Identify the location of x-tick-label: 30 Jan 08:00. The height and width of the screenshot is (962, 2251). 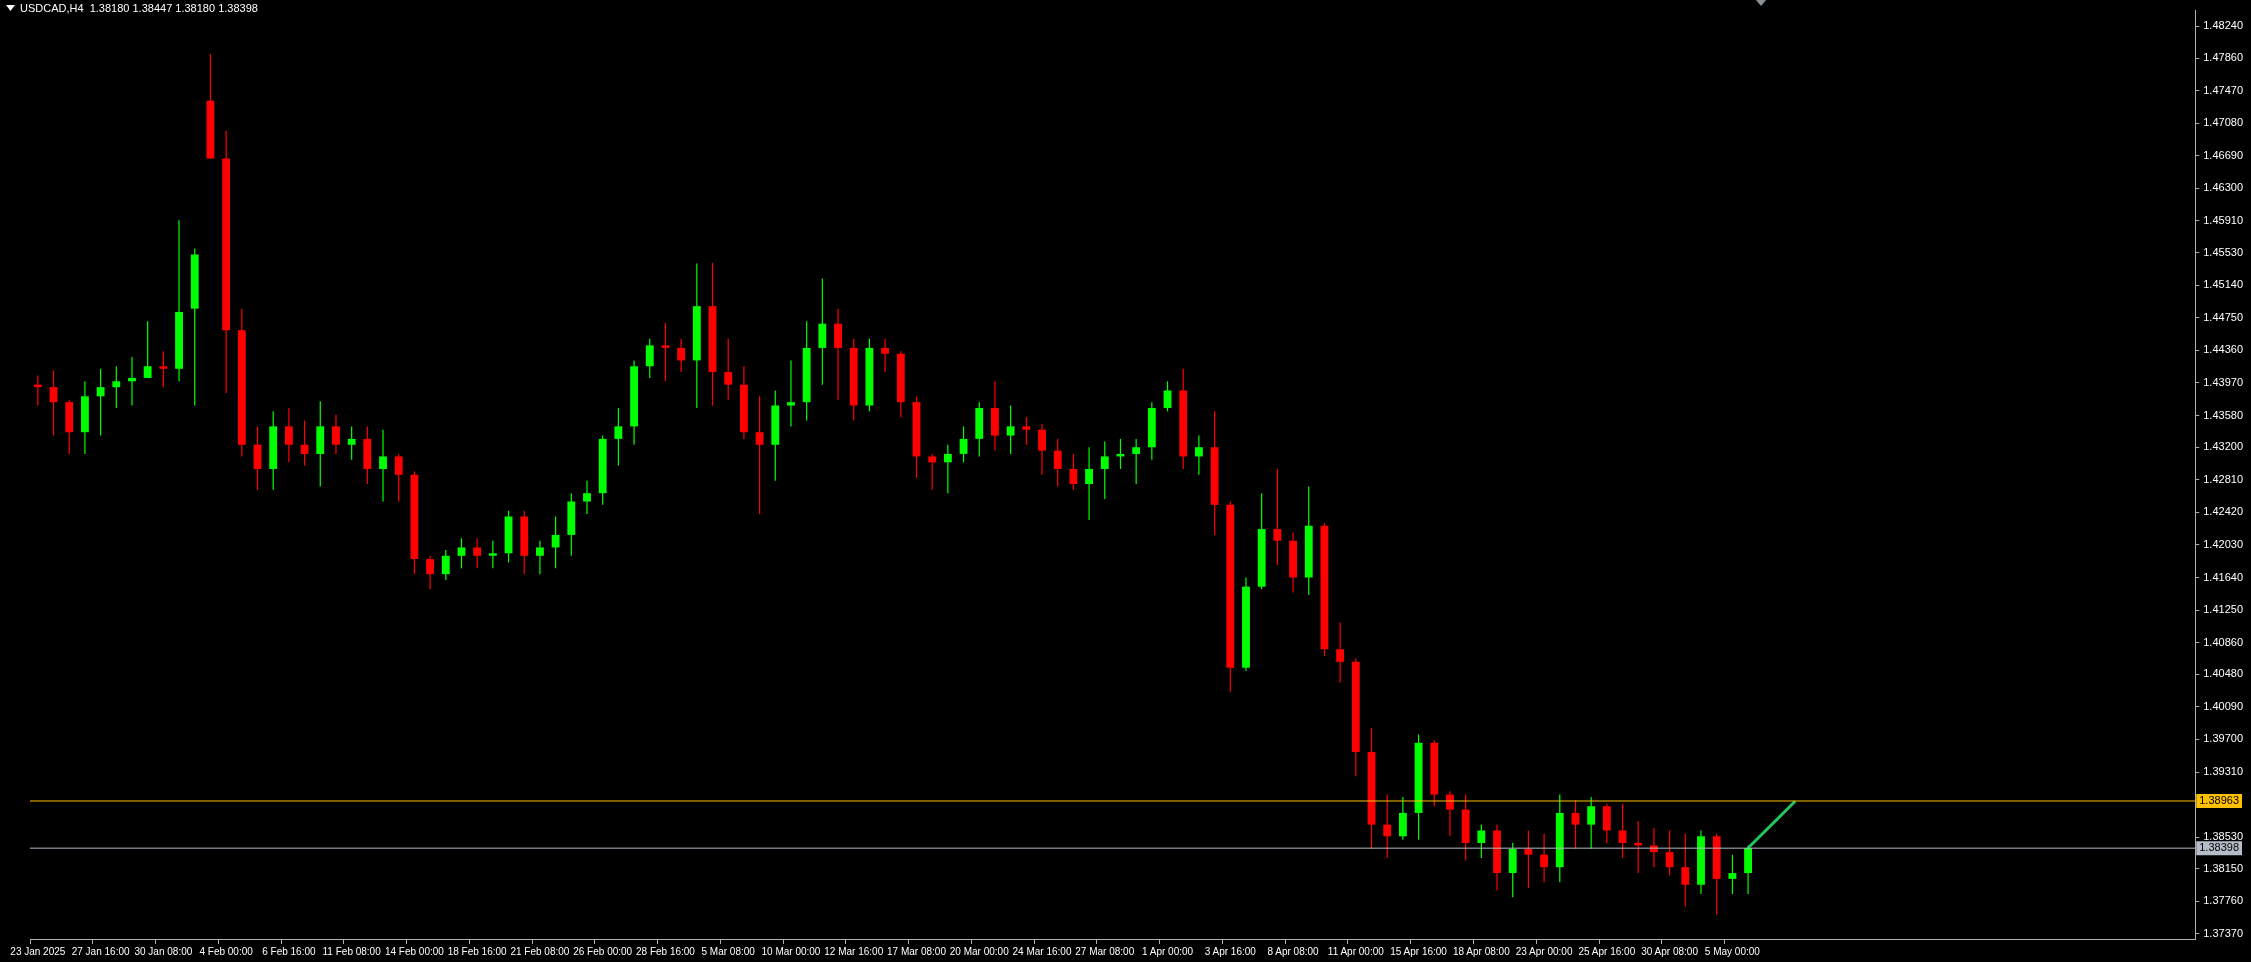
(163, 951).